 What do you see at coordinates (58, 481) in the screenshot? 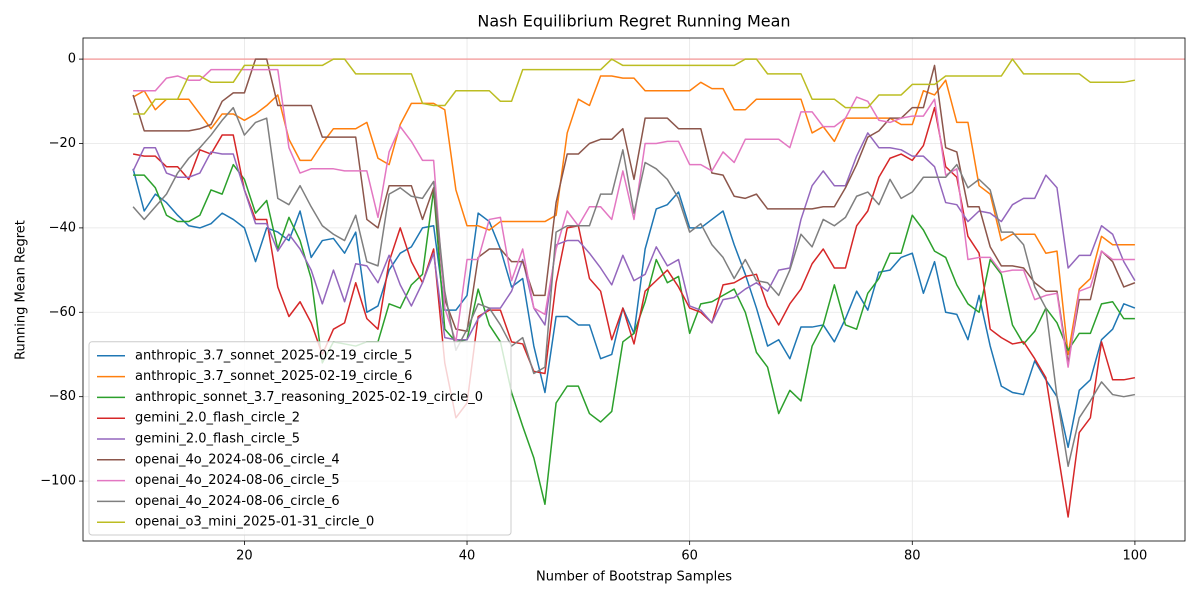
I see `y-tick-label: −100` at bounding box center [58, 481].